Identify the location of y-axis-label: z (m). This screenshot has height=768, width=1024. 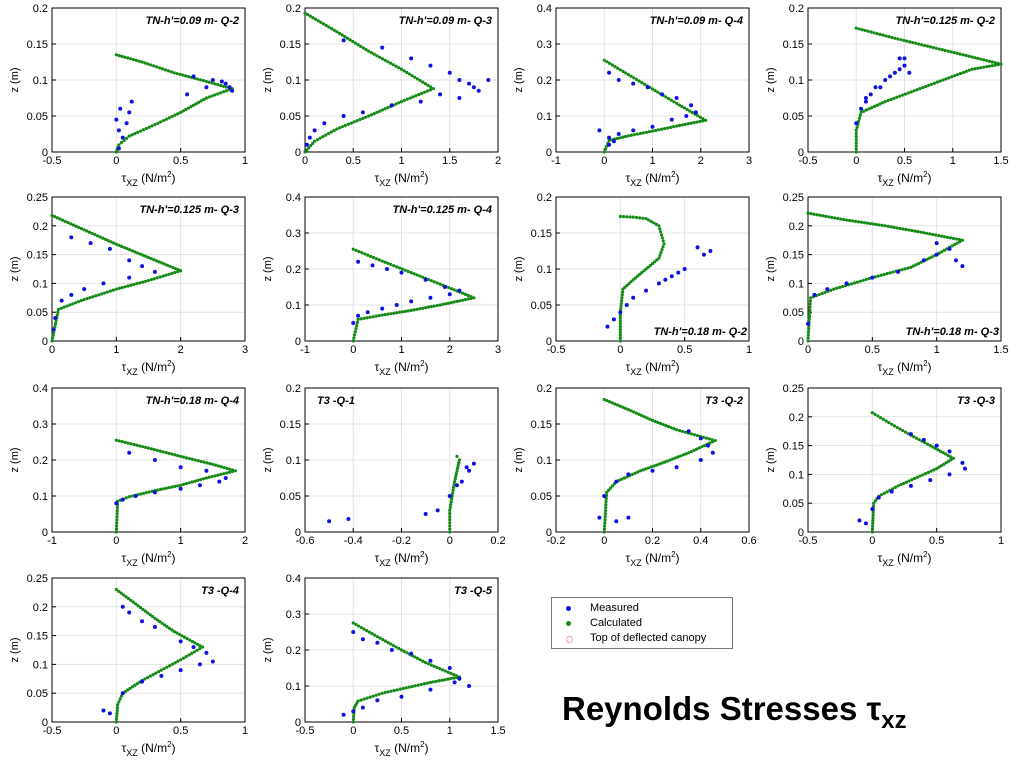
(268, 79).